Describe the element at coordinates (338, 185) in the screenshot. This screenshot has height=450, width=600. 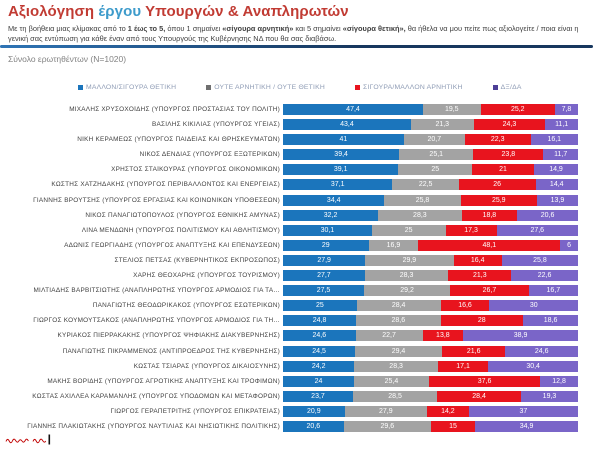
I see `bar-segment-positive: 37,1` at that location.